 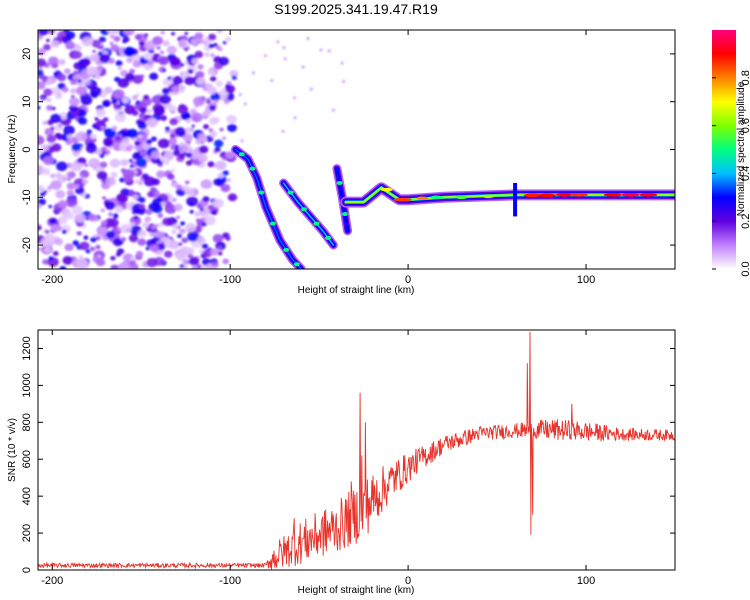 I want to click on snr-y-axis-label: SNR (10 * v/v), so click(x=12, y=450).